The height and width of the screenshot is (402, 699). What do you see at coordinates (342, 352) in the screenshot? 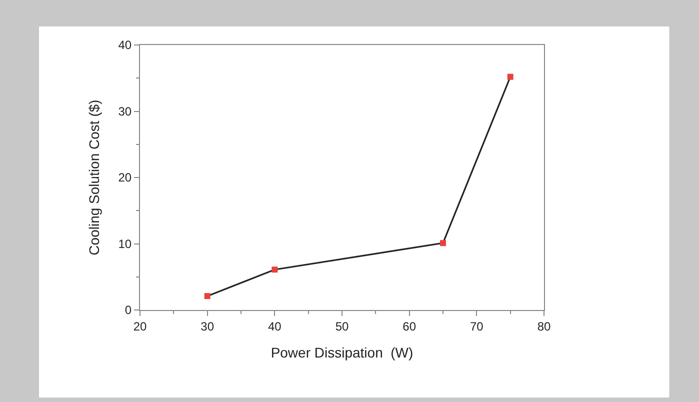
I see `x-axis-title: Power Dissipation (W)` at bounding box center [342, 352].